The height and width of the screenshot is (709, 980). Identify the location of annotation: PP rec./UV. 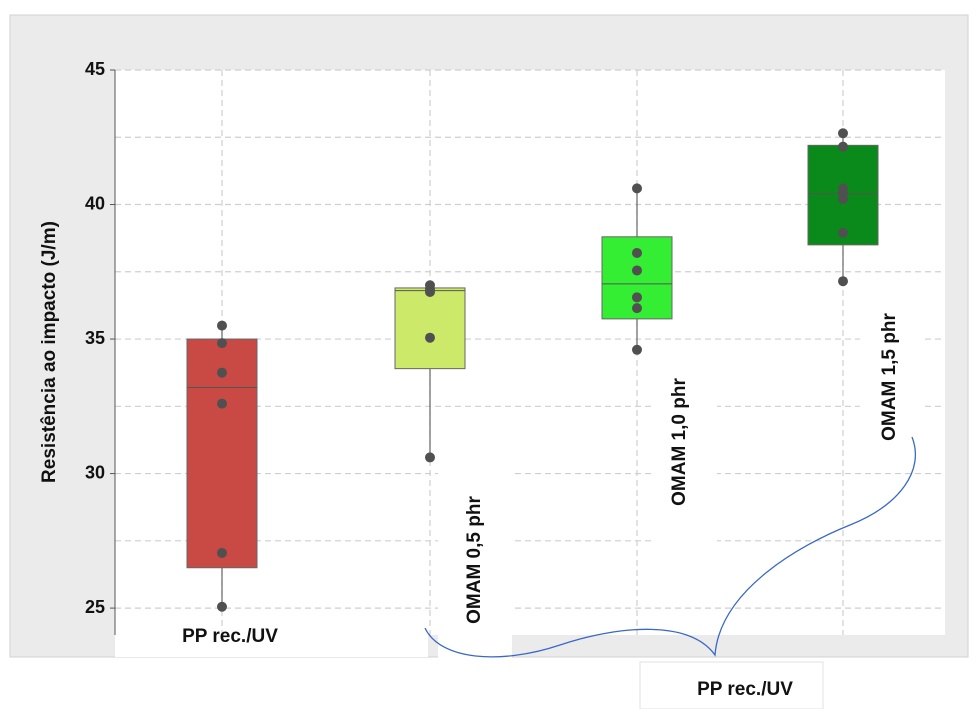
(745, 689).